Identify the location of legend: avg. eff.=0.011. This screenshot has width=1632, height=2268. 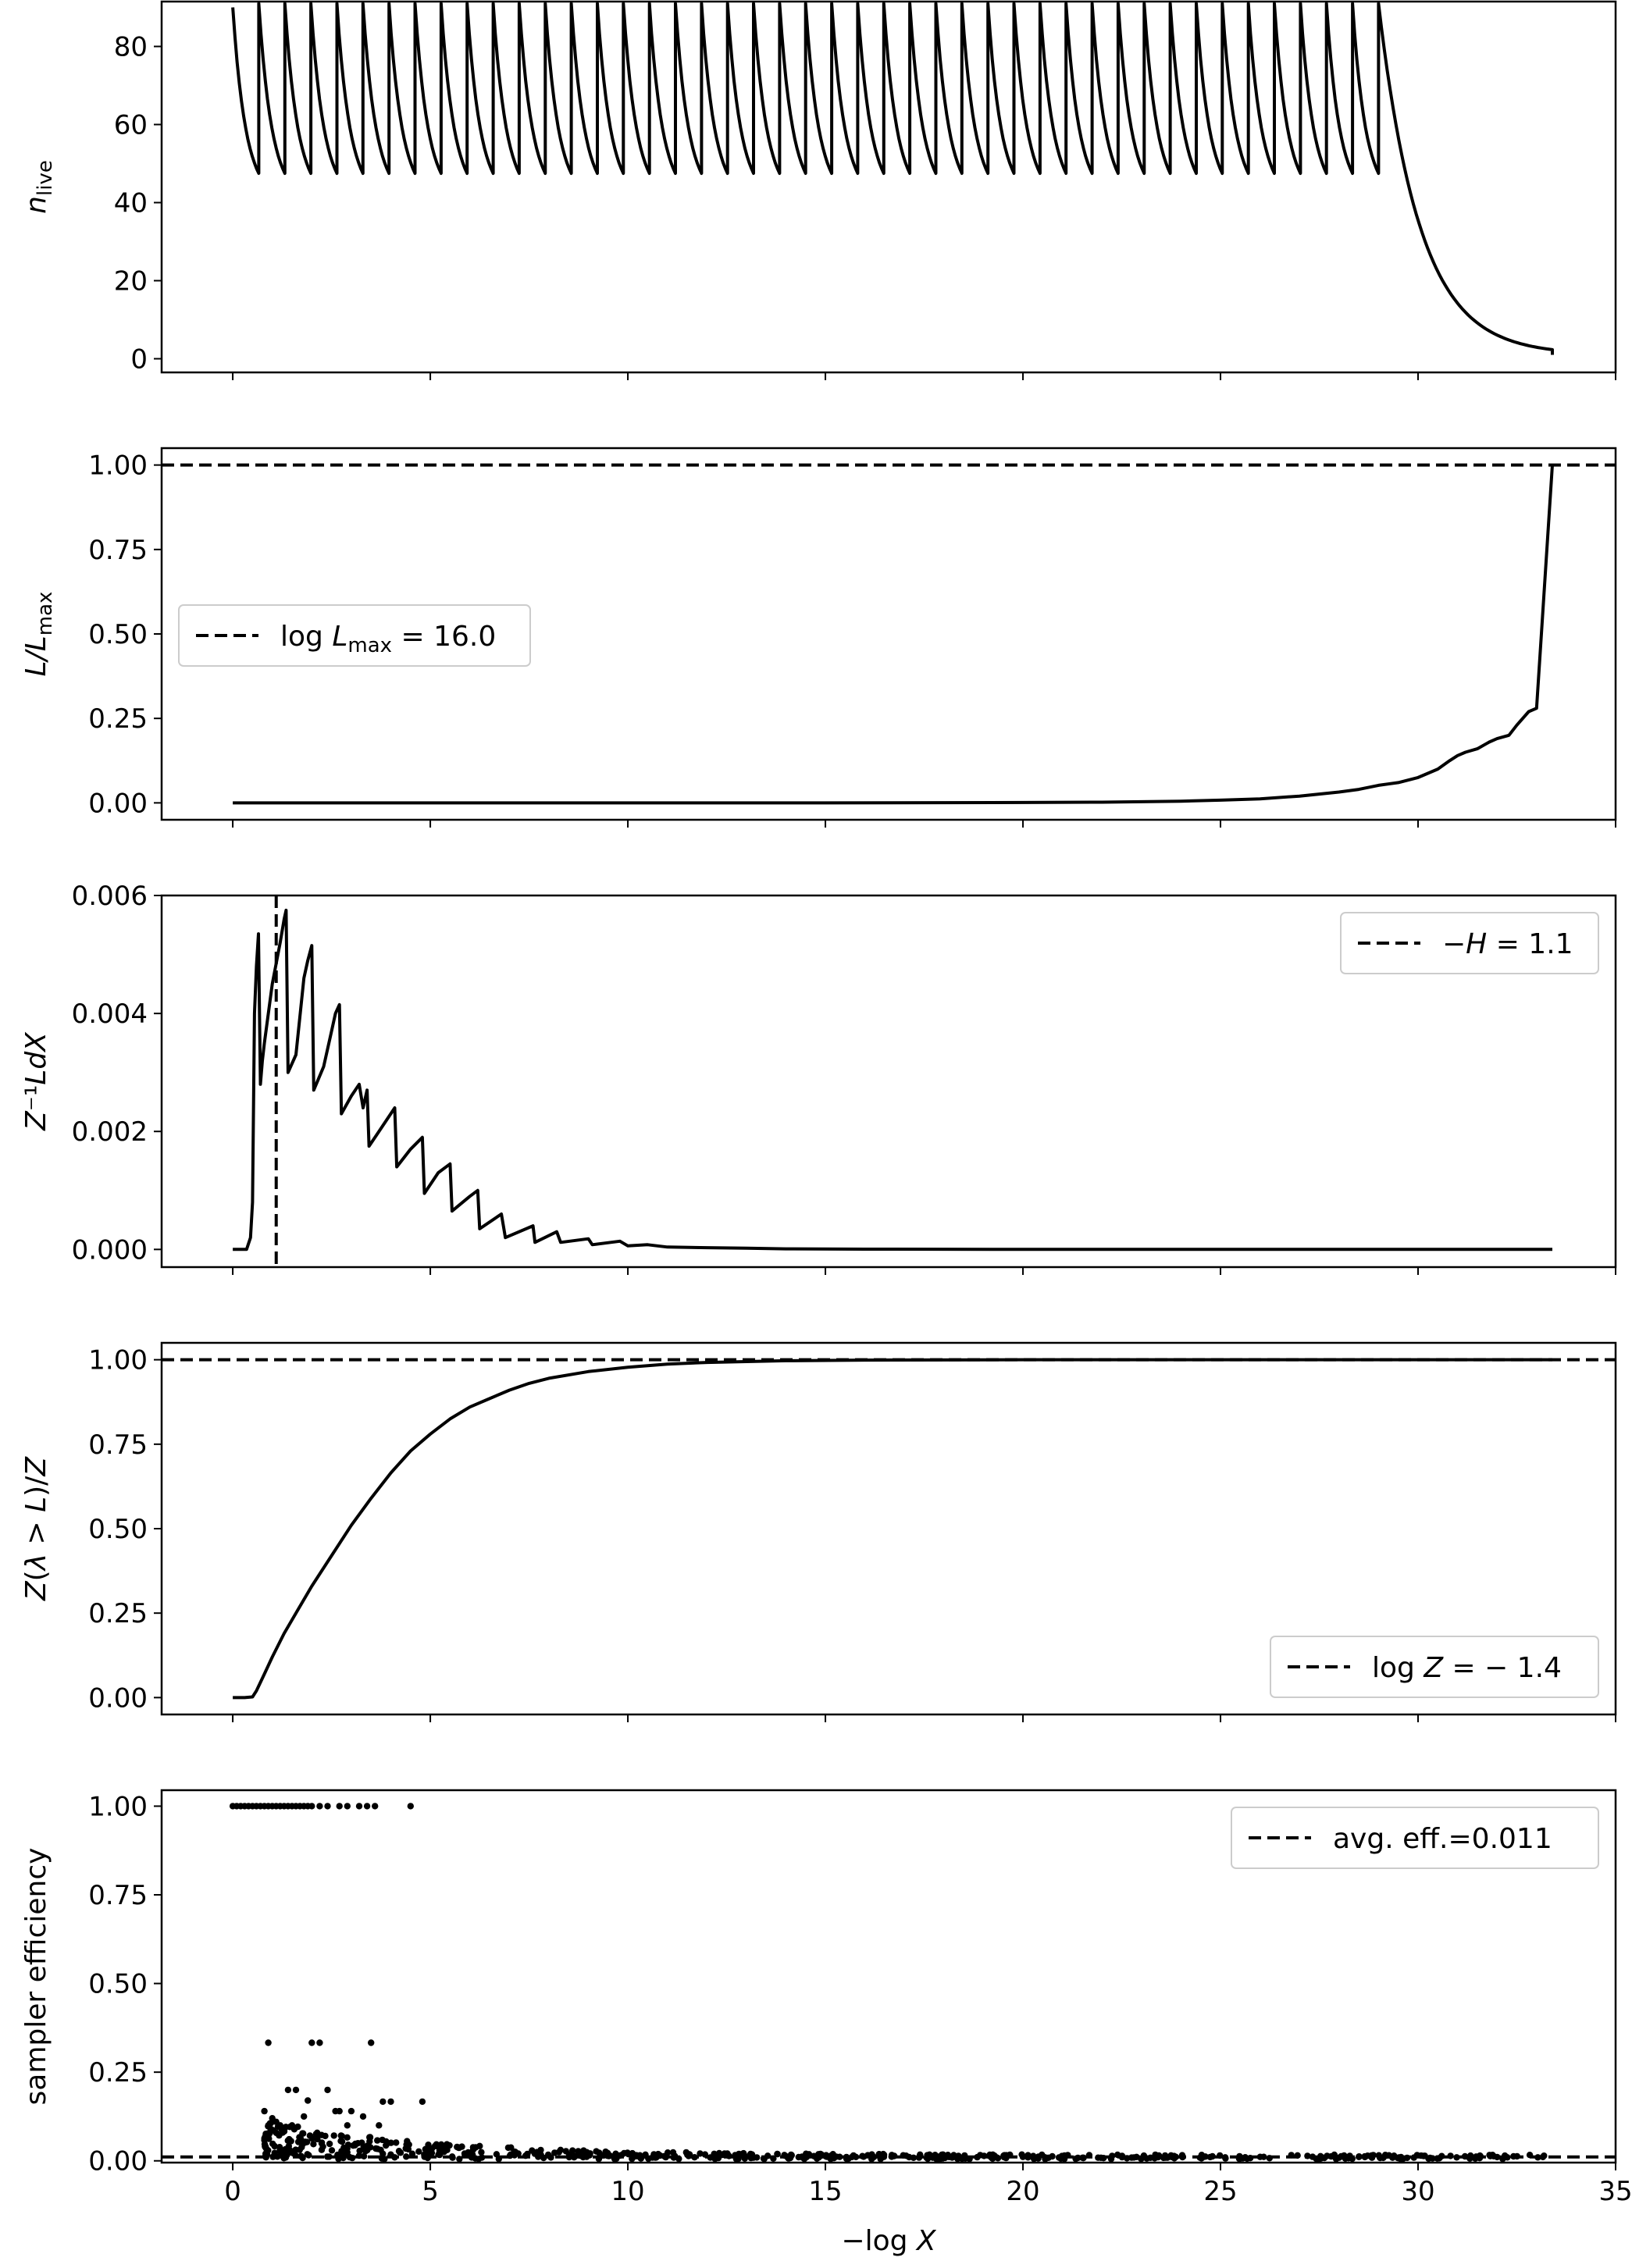
(1415, 1838).